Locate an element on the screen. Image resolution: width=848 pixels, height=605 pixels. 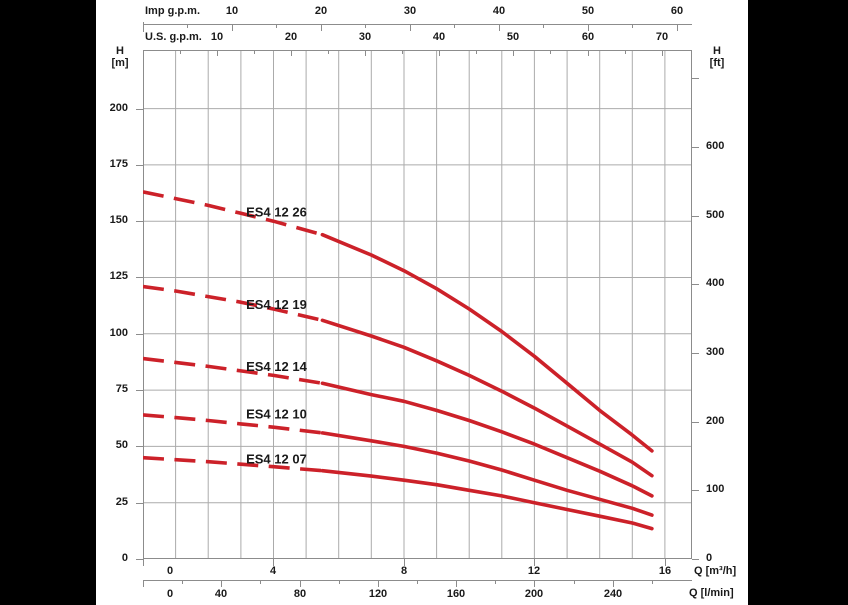
imp-gpm-tick-label: 30 is located at coordinates (410, 11).